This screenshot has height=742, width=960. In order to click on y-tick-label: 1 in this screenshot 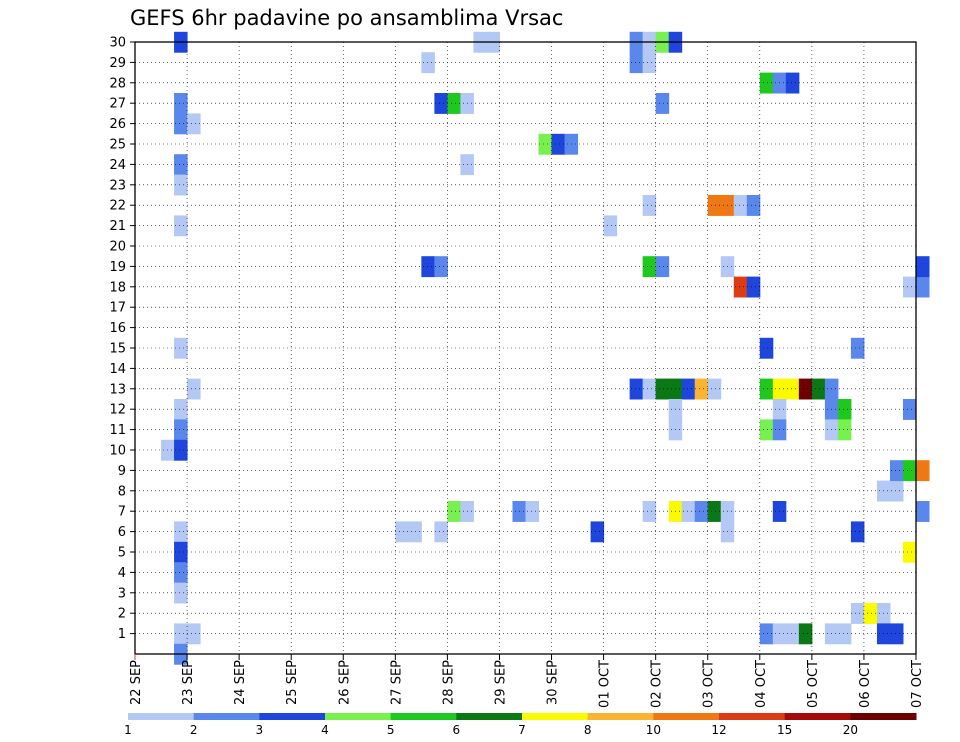, I will do `click(122, 634)`.